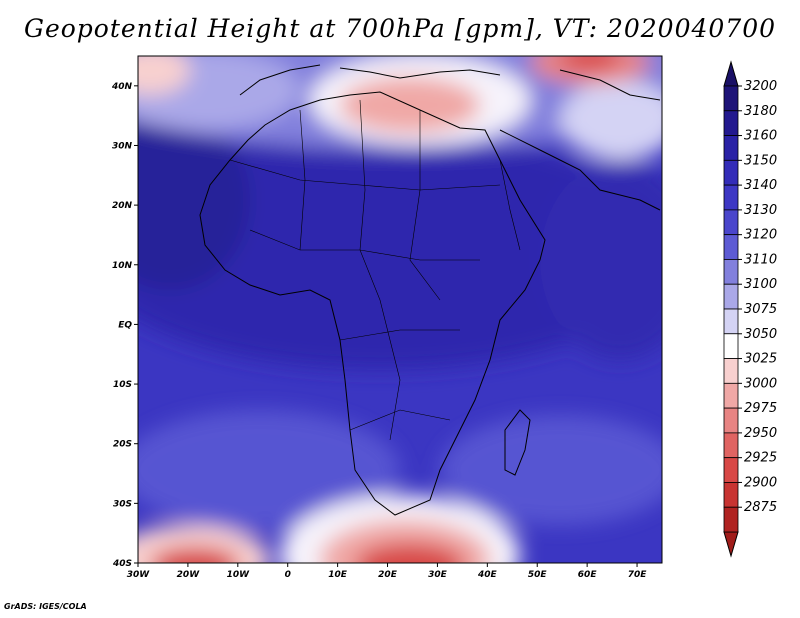  What do you see at coordinates (760, 284) in the screenshot?
I see `colorbar-label: 3100` at bounding box center [760, 284].